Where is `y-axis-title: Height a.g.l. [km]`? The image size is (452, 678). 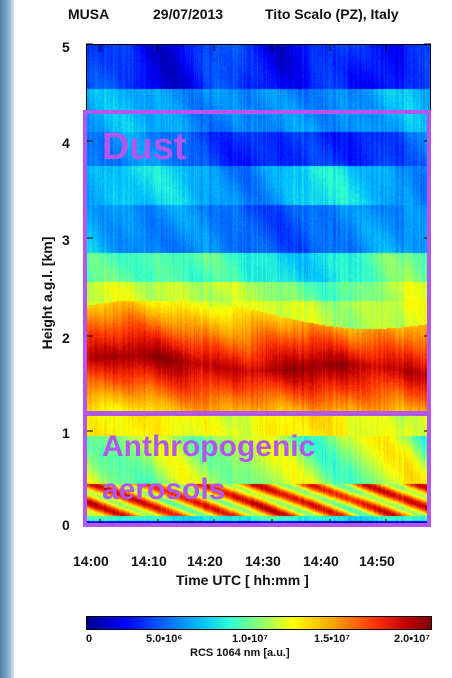
y-axis-title: Height a.g.l. [km] is located at coordinates (47, 293).